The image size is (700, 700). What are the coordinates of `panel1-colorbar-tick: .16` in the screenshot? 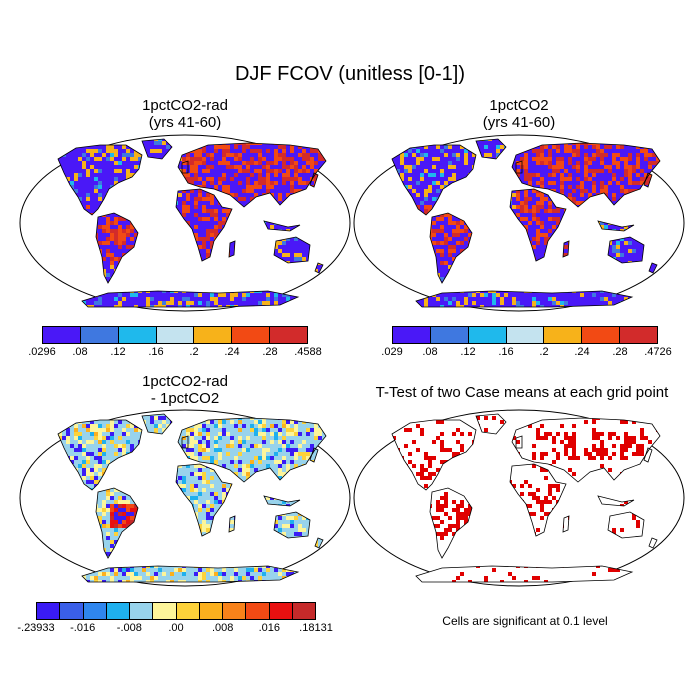 It's located at (156, 352).